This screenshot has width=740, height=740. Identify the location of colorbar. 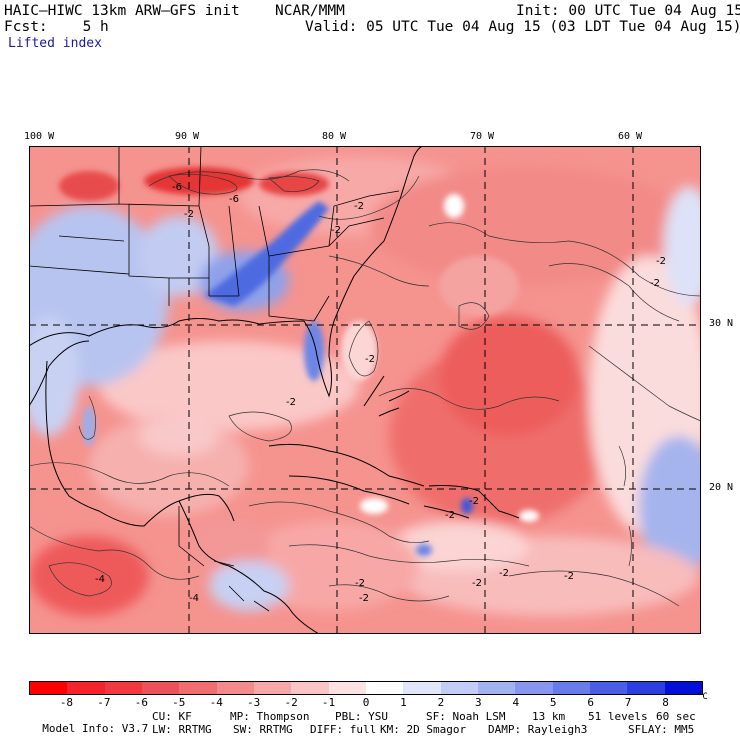
(366, 688).